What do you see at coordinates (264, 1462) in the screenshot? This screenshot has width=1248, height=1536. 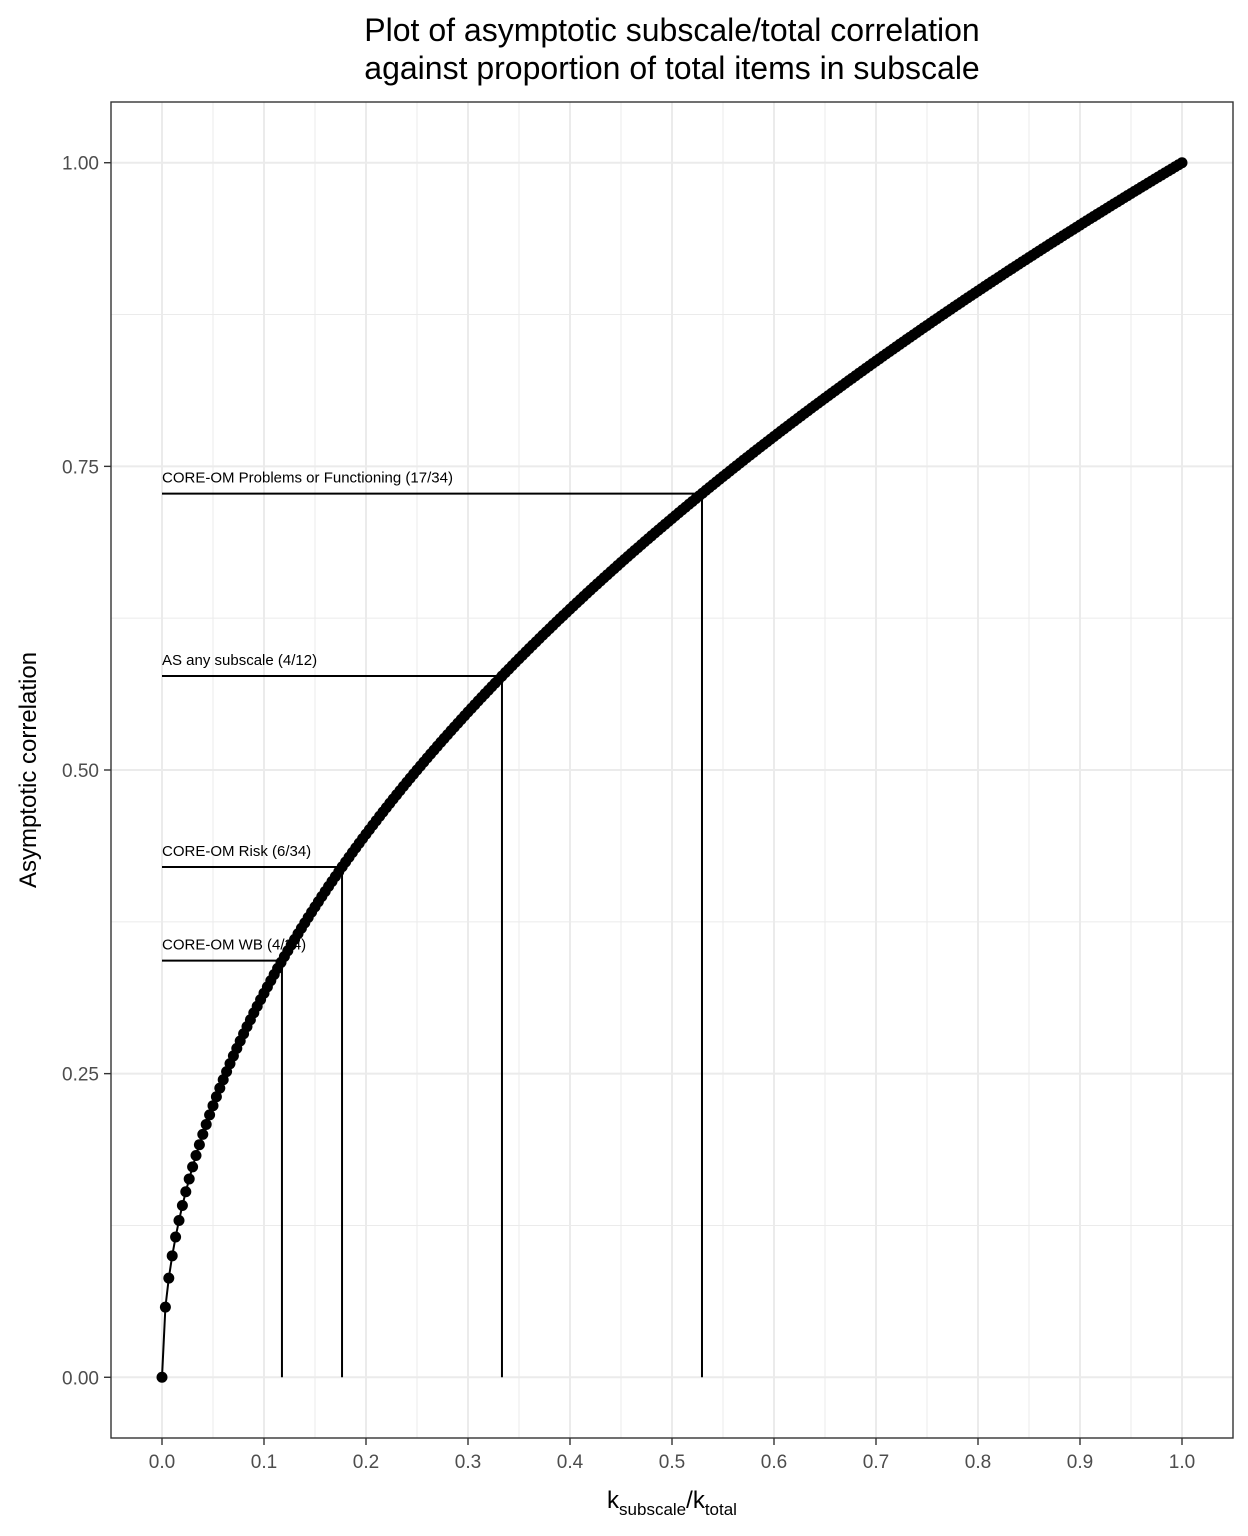 I see `x-tick-label: 0.1` at bounding box center [264, 1462].